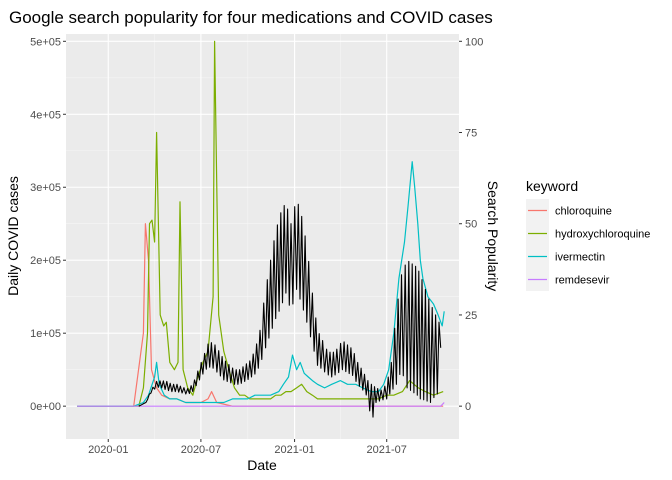  What do you see at coordinates (45, 407) in the screenshot?
I see `y-tick-label: 0e+00` at bounding box center [45, 407].